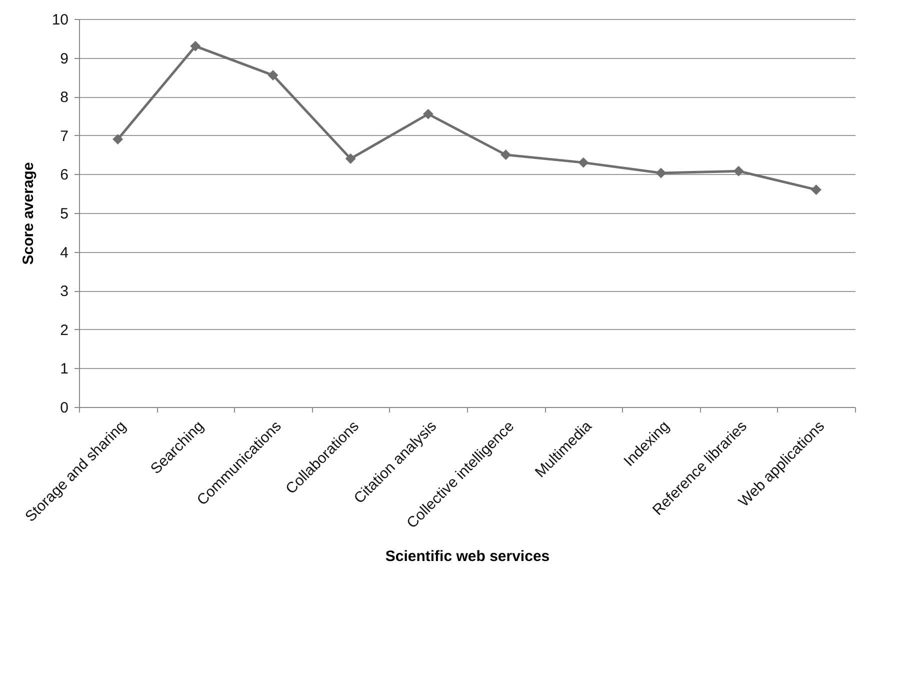  What do you see at coordinates (64, 136) in the screenshot?
I see `y-tick-label: 7` at bounding box center [64, 136].